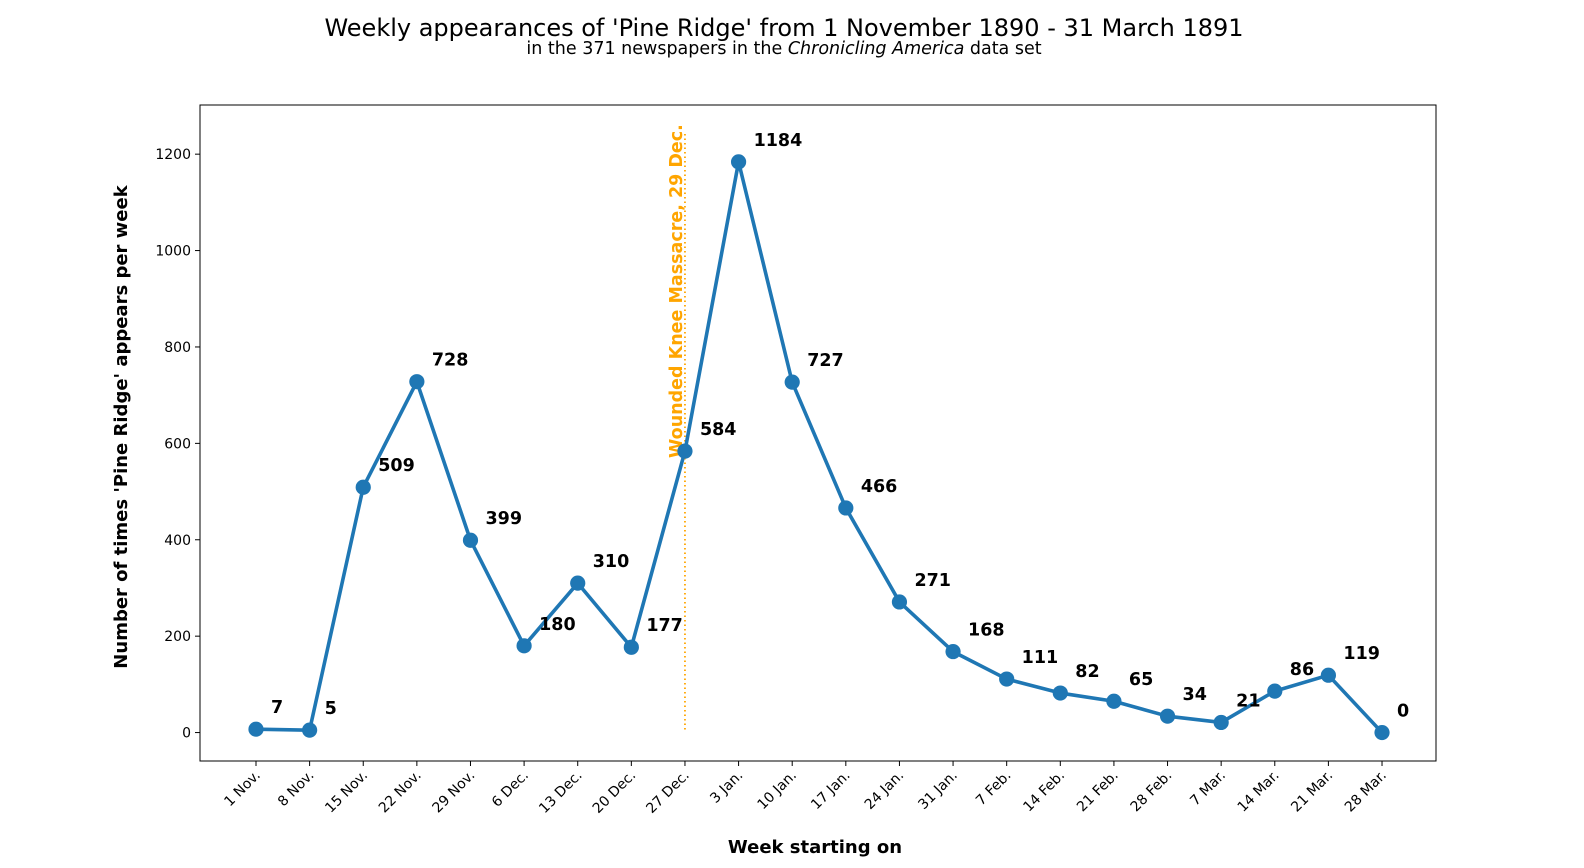 Image resolution: width=1584 pixels, height=868 pixels. What do you see at coordinates (1152, 792) in the screenshot?
I see `x-tick-label: 28 Feb.` at bounding box center [1152, 792].